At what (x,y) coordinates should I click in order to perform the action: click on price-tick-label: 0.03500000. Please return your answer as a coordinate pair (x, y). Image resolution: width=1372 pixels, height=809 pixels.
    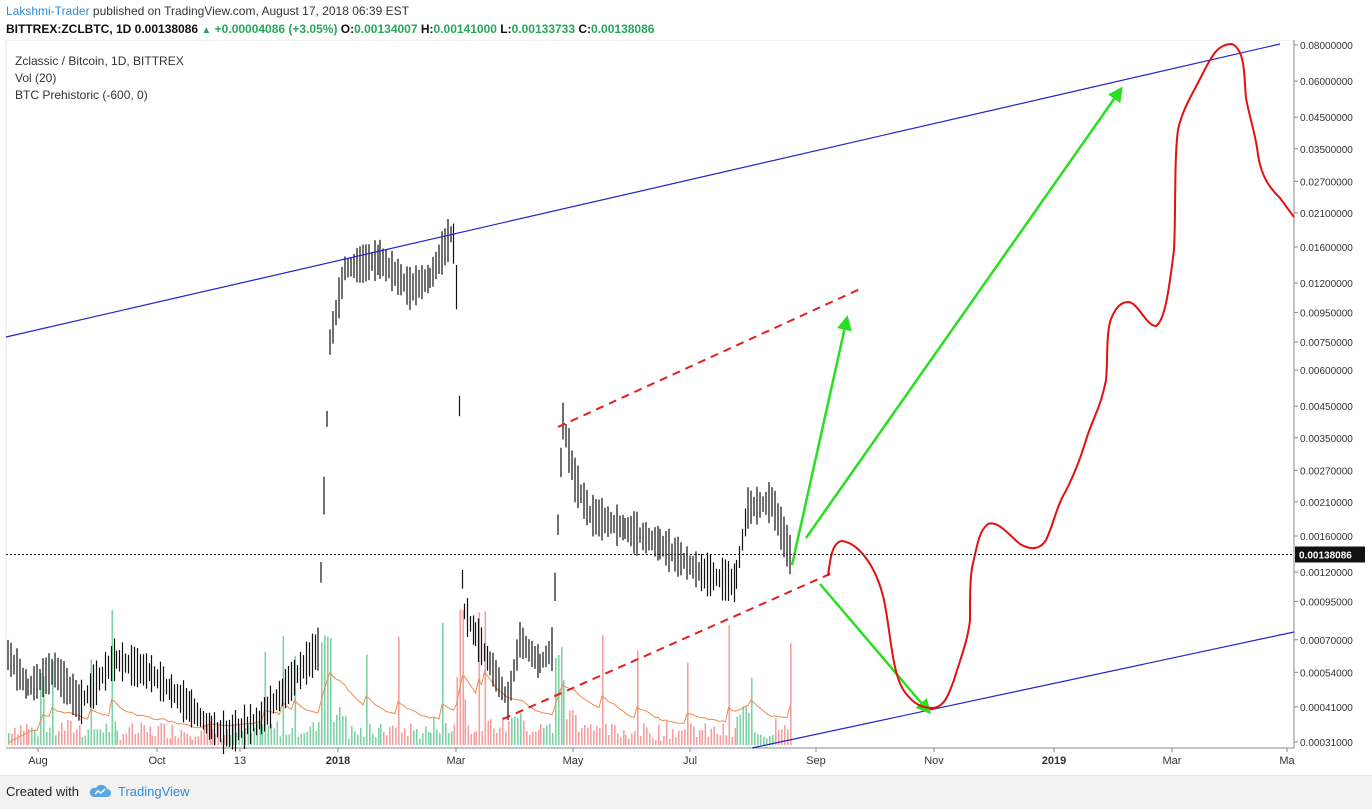
    Looking at the image, I should click on (1326, 150).